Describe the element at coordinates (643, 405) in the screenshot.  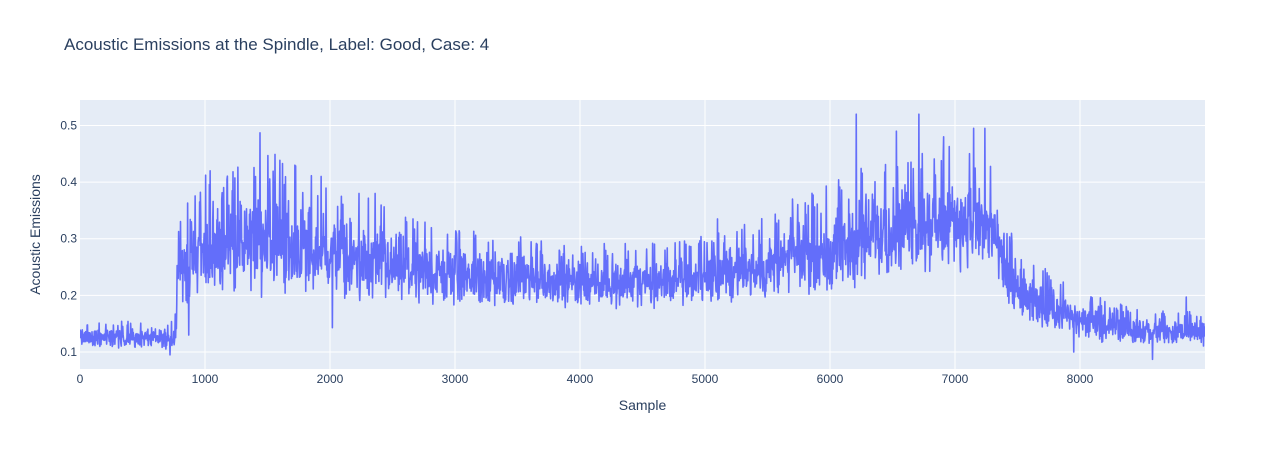
I see `x-axis-label: Sample` at that location.